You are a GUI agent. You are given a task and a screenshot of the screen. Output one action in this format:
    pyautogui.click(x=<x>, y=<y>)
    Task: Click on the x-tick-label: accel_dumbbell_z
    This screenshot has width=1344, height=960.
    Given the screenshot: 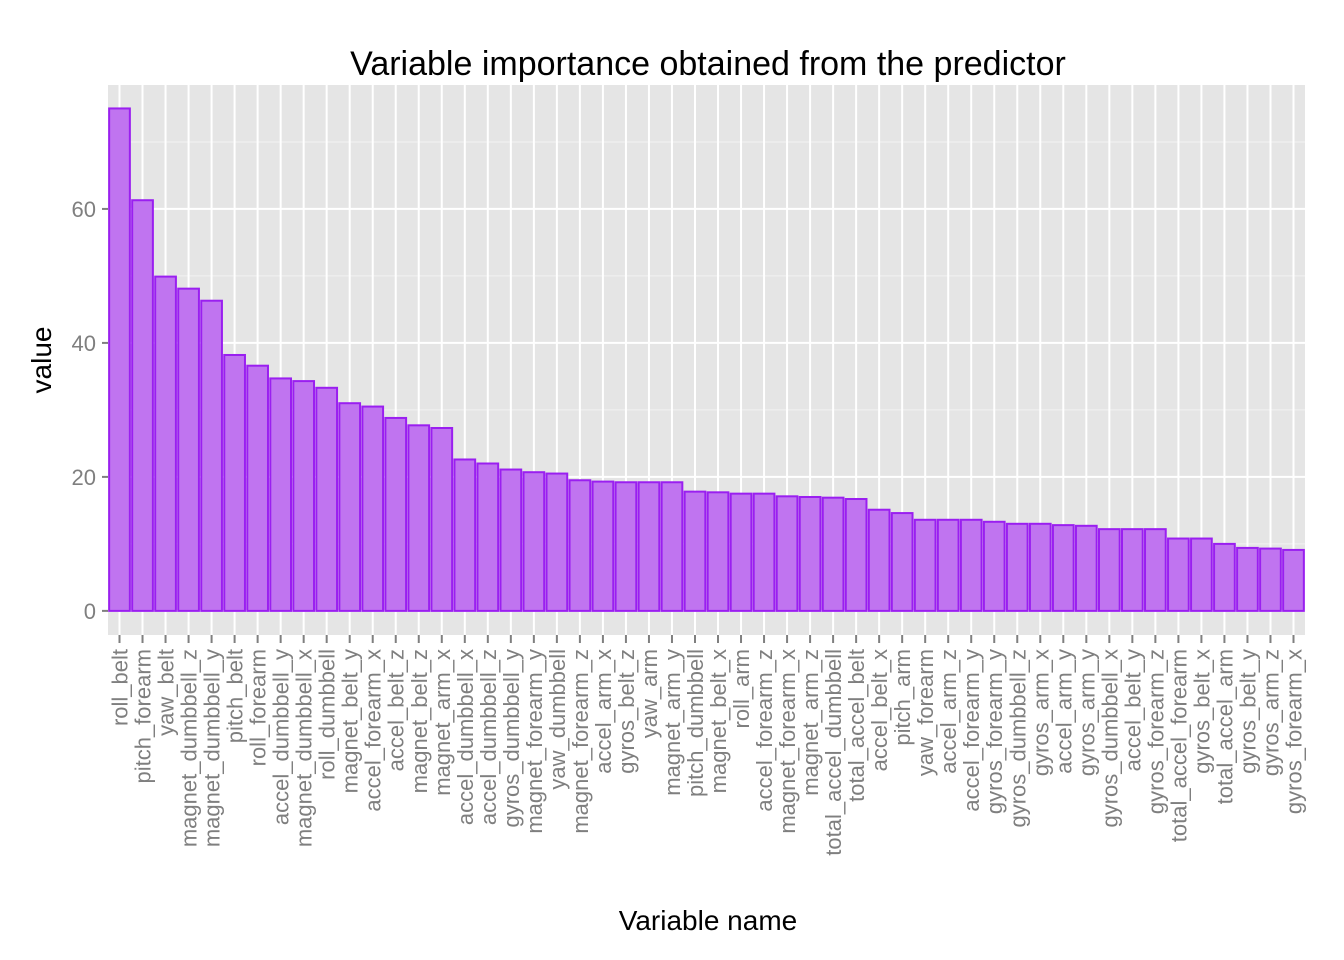 What is the action you would take?
    pyautogui.click(x=488, y=737)
    